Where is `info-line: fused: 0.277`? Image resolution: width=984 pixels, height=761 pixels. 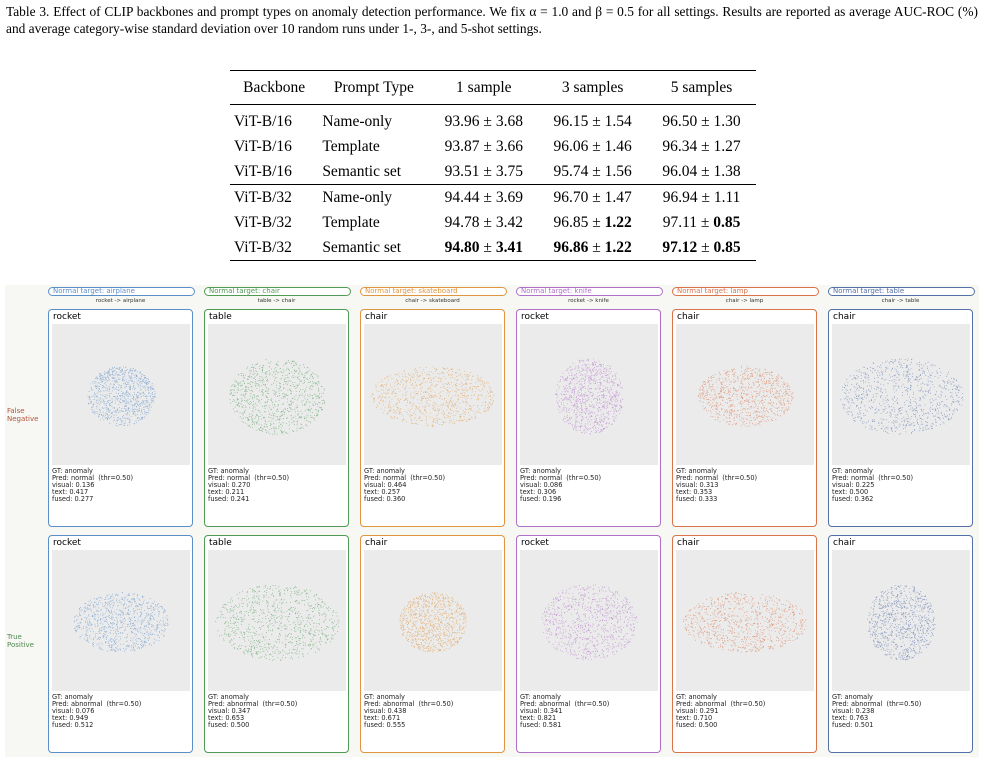 info-line: fused: 0.277 is located at coordinates (73, 499).